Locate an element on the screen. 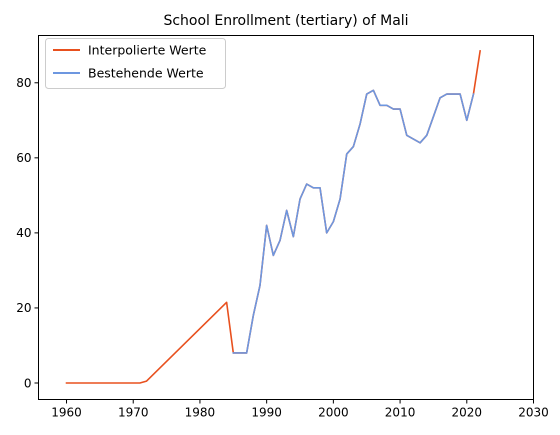 The image size is (560, 435). y-axis: 0 20 40 60 80 is located at coordinates (27, 233).